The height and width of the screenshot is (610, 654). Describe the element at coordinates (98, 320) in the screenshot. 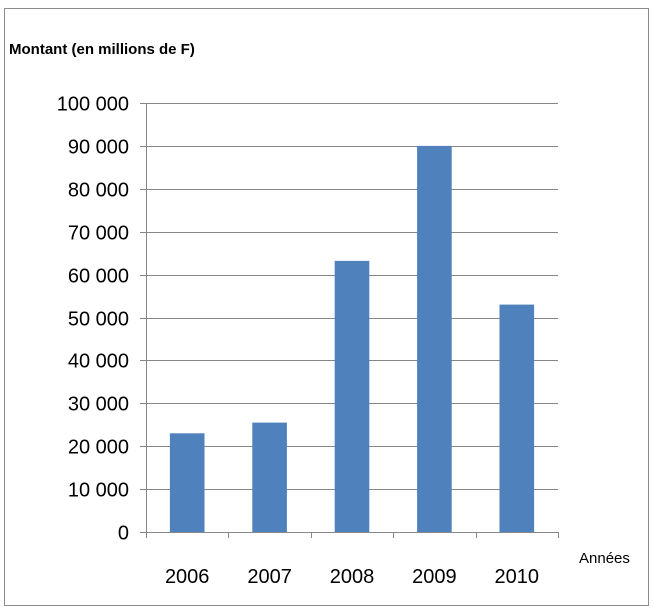

I see `y-tick-label: 50 000` at that location.